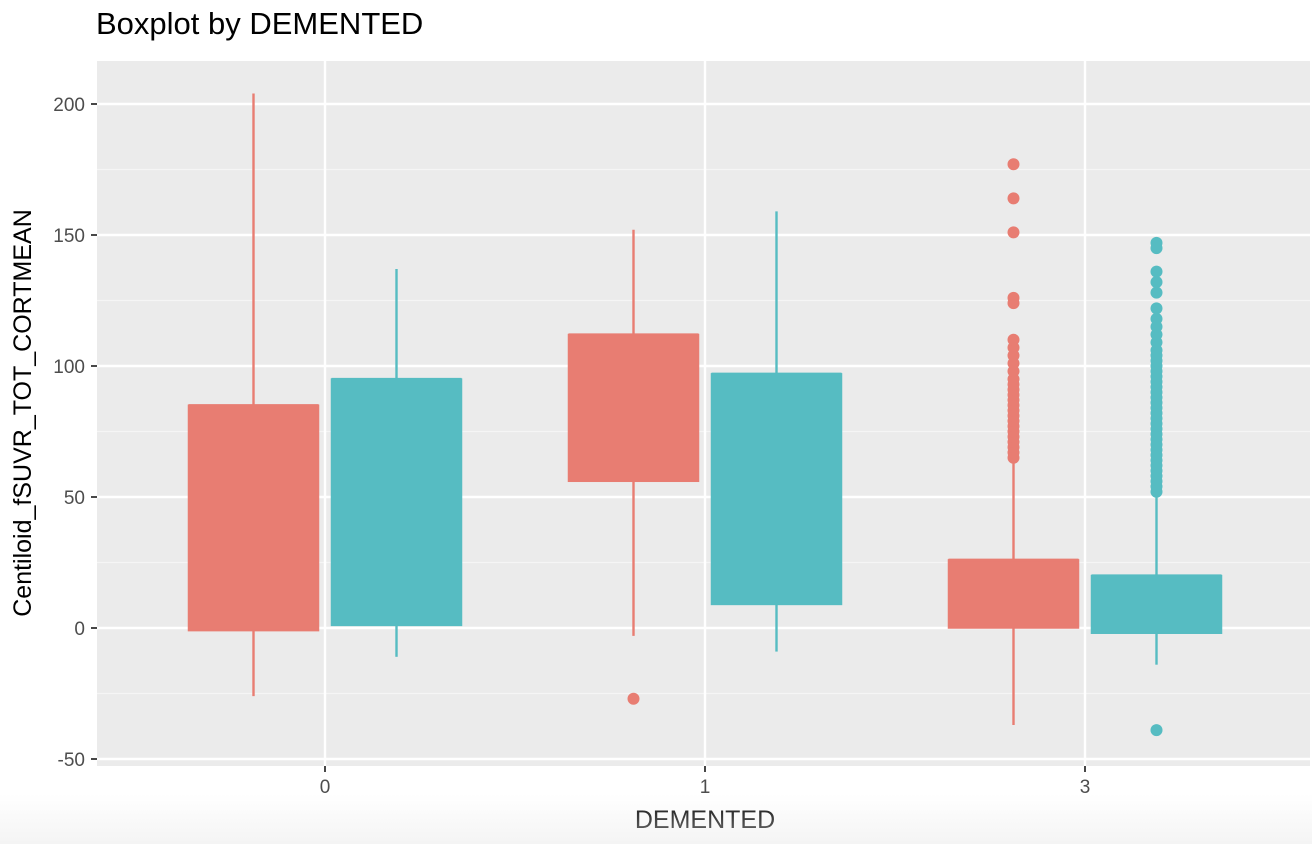 The width and height of the screenshot is (1312, 844). Describe the element at coordinates (69, 236) in the screenshot. I see `y-tick-label: 150` at that location.